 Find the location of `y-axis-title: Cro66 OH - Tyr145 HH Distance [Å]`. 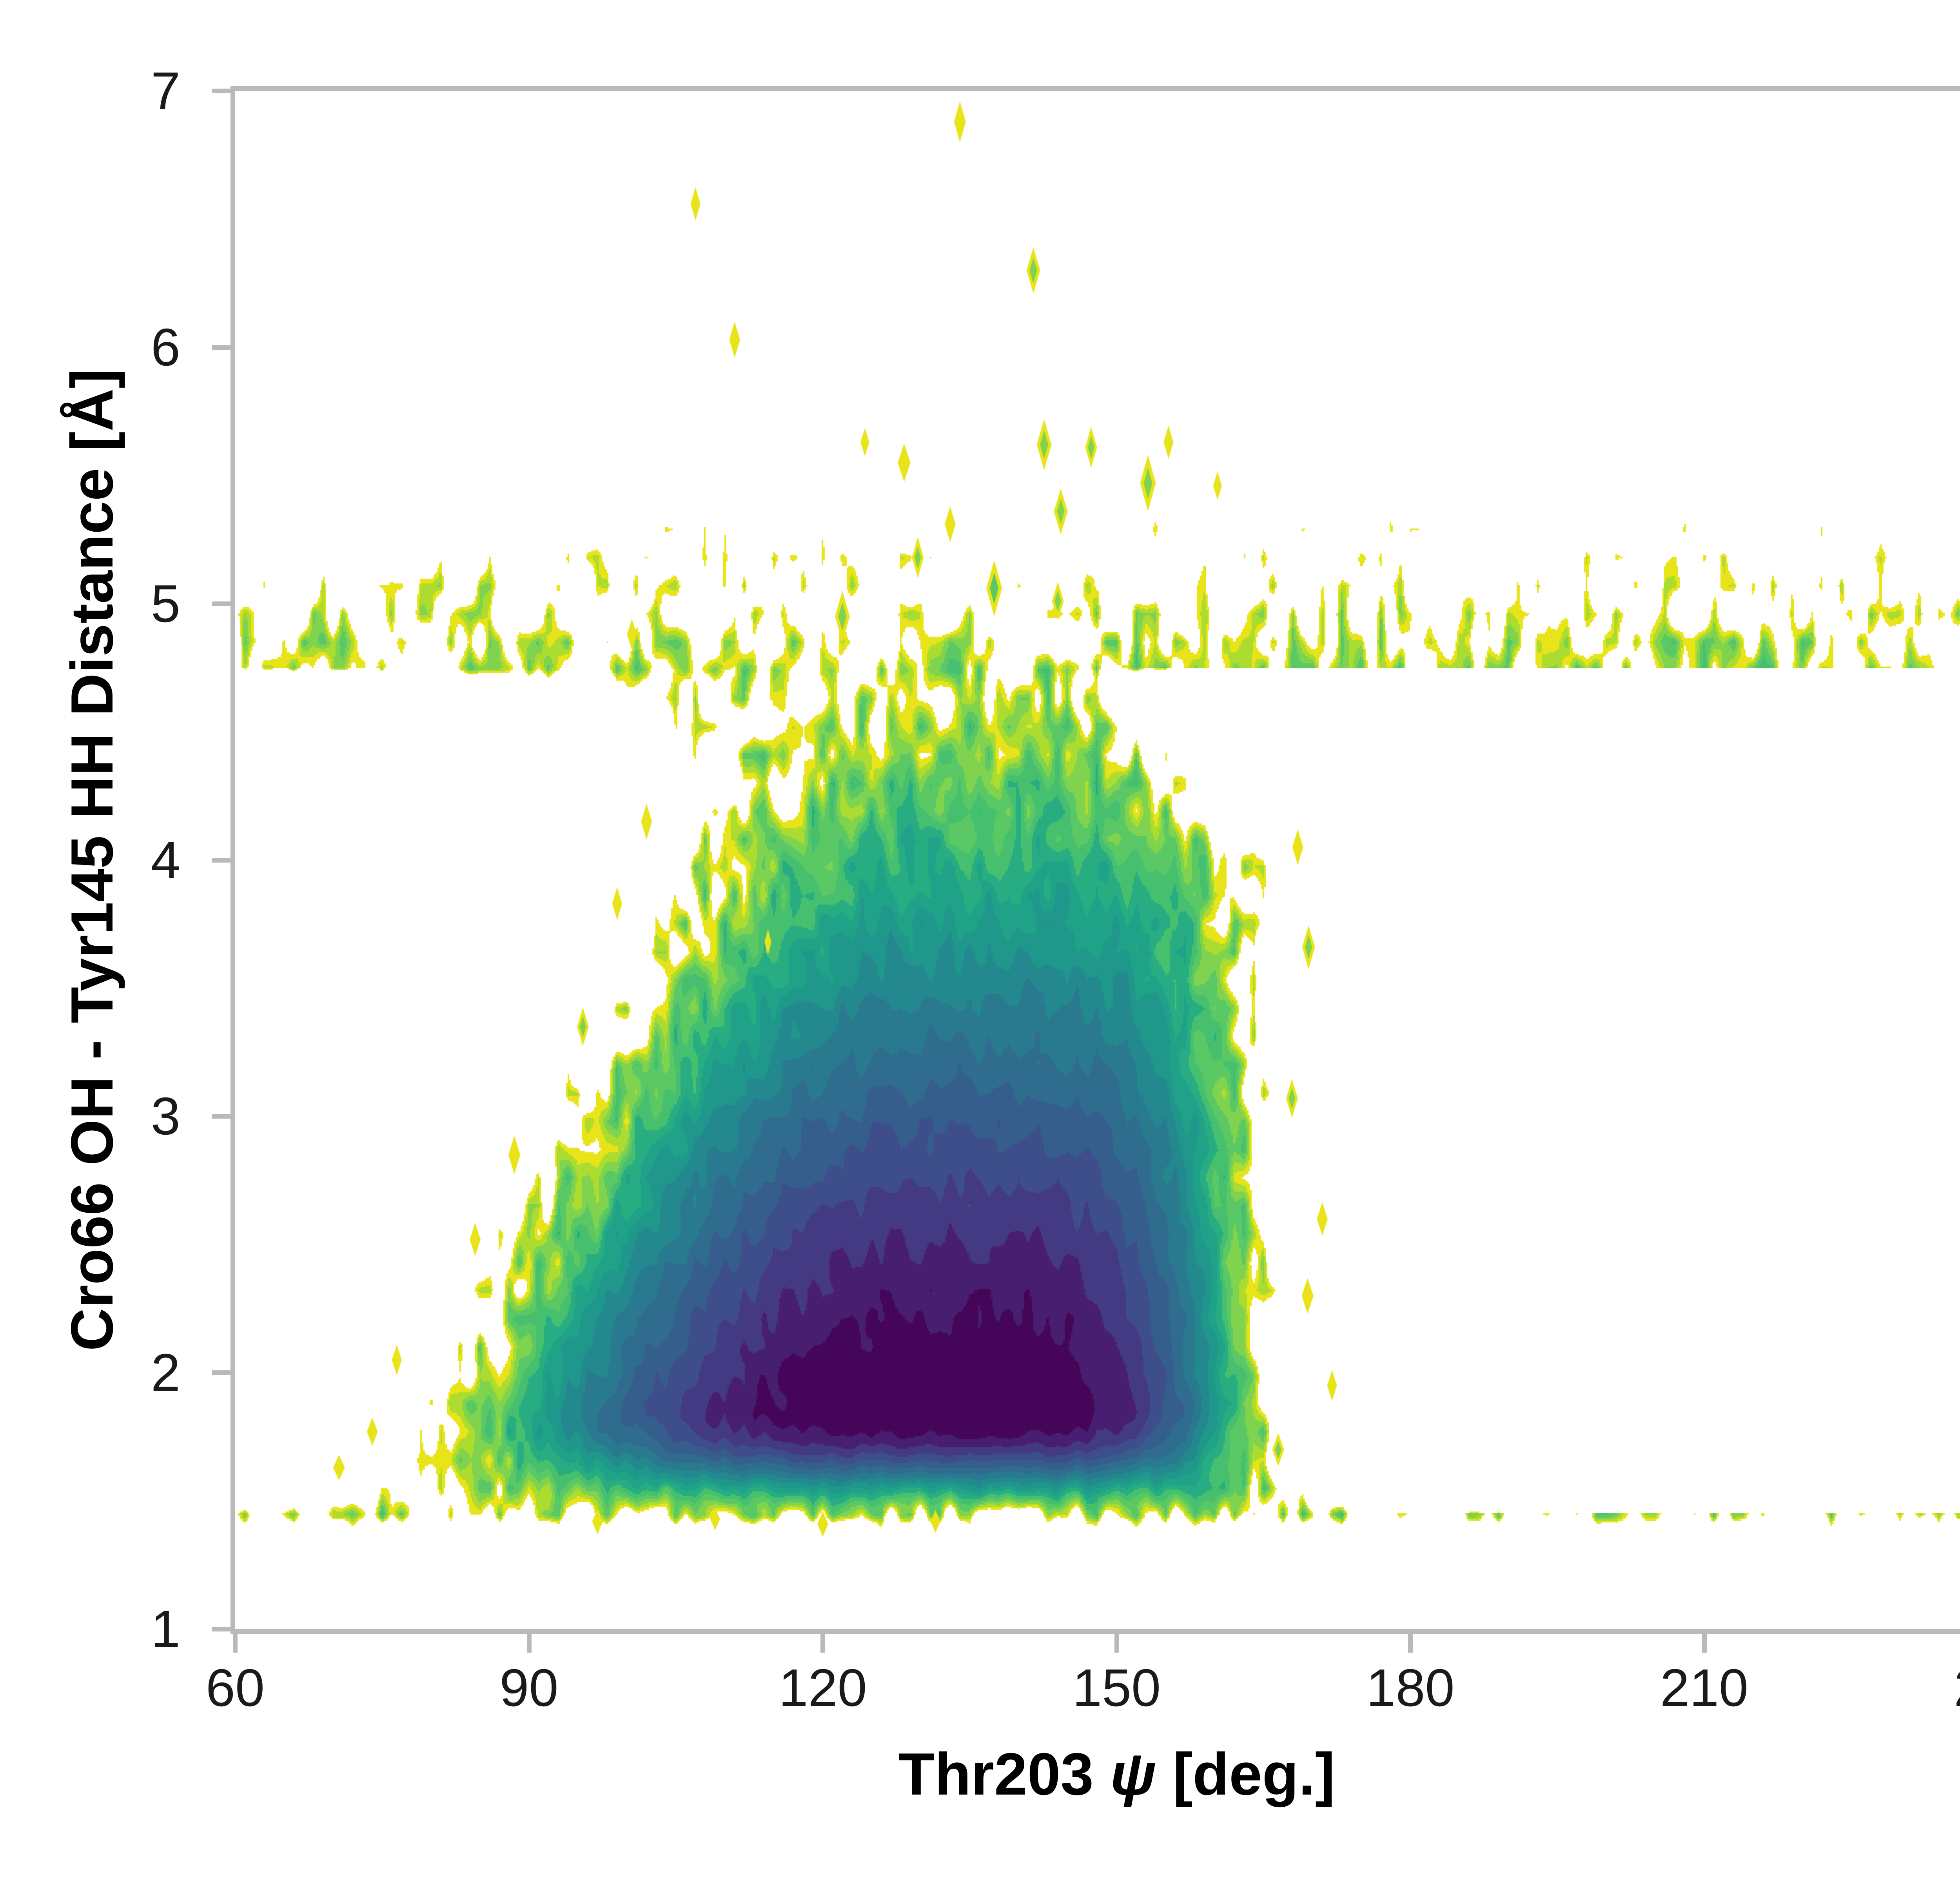

y-axis-title: Cro66 OH - Tyr145 HH Distance [Å] is located at coordinates (92, 860).